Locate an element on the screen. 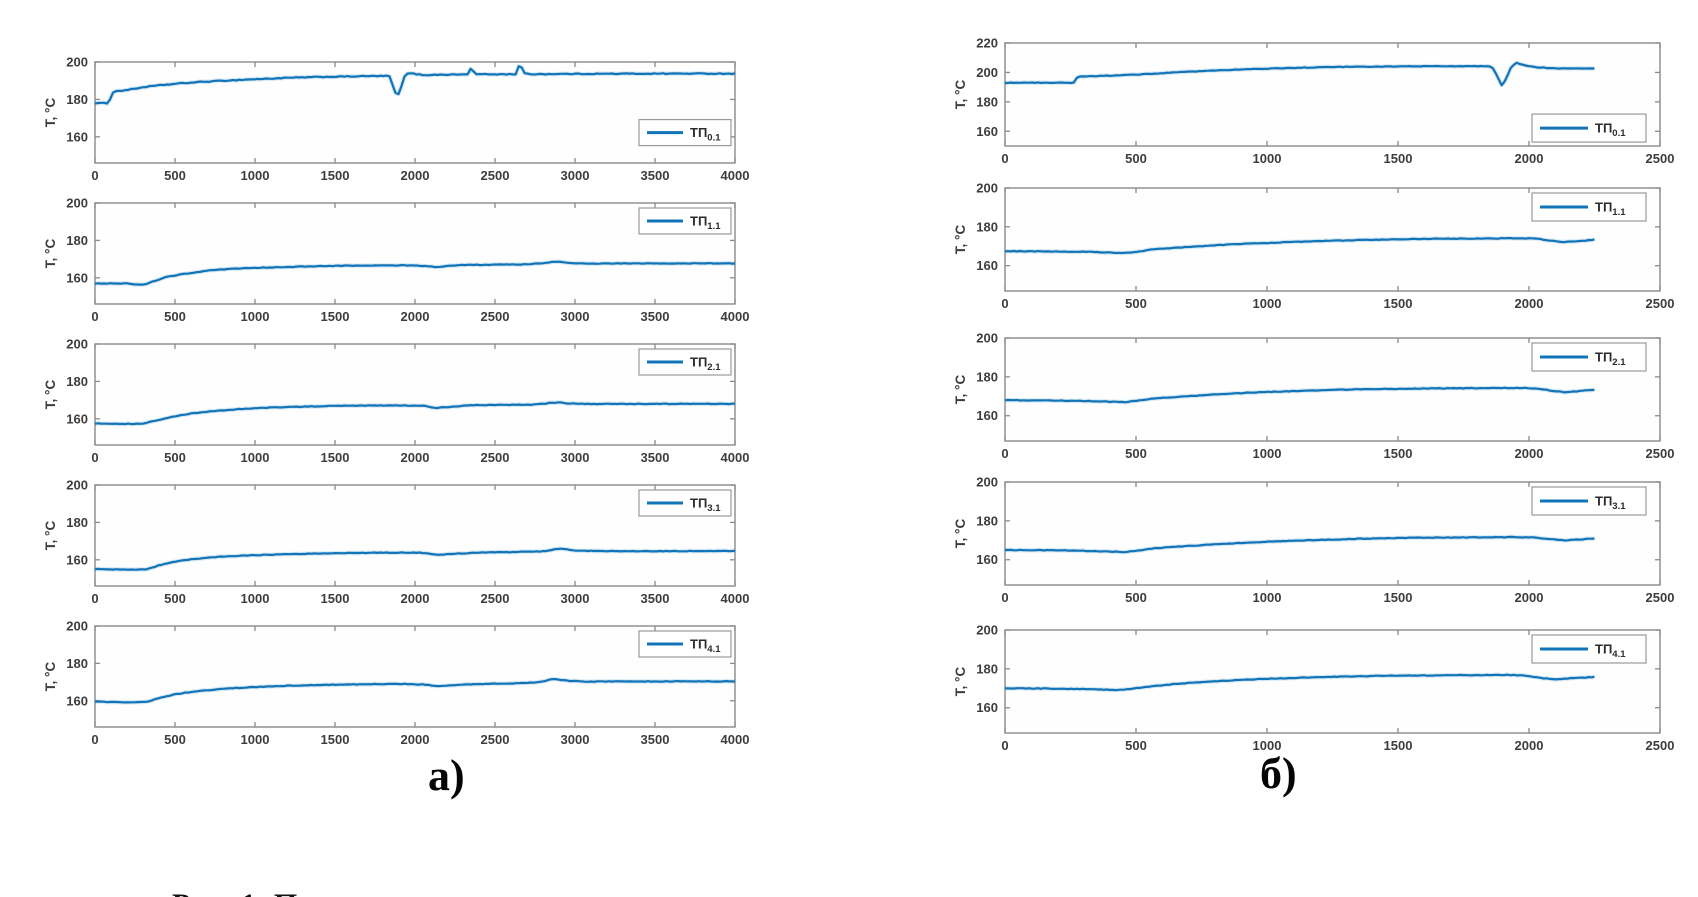 The height and width of the screenshot is (897, 1698). legend-a4: ТП3.1 is located at coordinates (685, 503).